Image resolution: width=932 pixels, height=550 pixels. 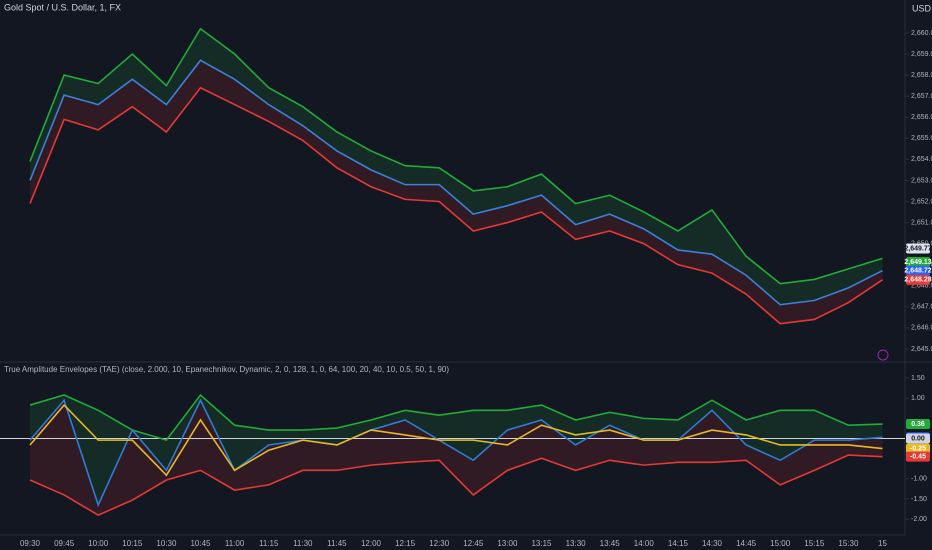 I want to click on x-tick-label: 13:15, so click(x=541, y=543).